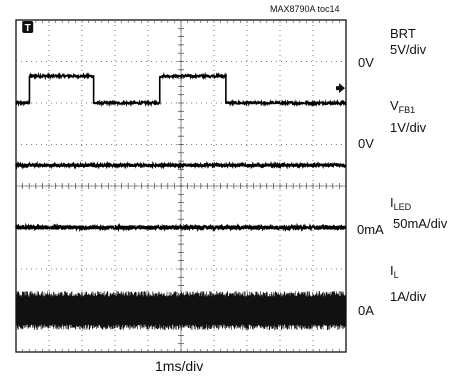 The height and width of the screenshot is (379, 458). I want to click on brt-scale: 5V/div, so click(408, 49).